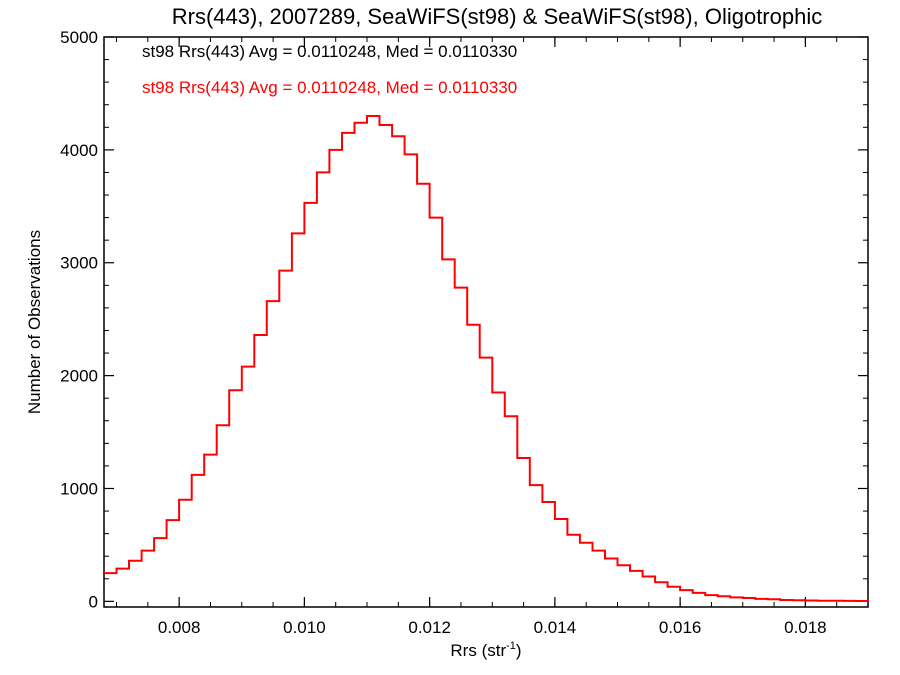 The width and height of the screenshot is (900, 675). What do you see at coordinates (79, 150) in the screenshot?
I see `y-tick-label-4: 4000` at bounding box center [79, 150].